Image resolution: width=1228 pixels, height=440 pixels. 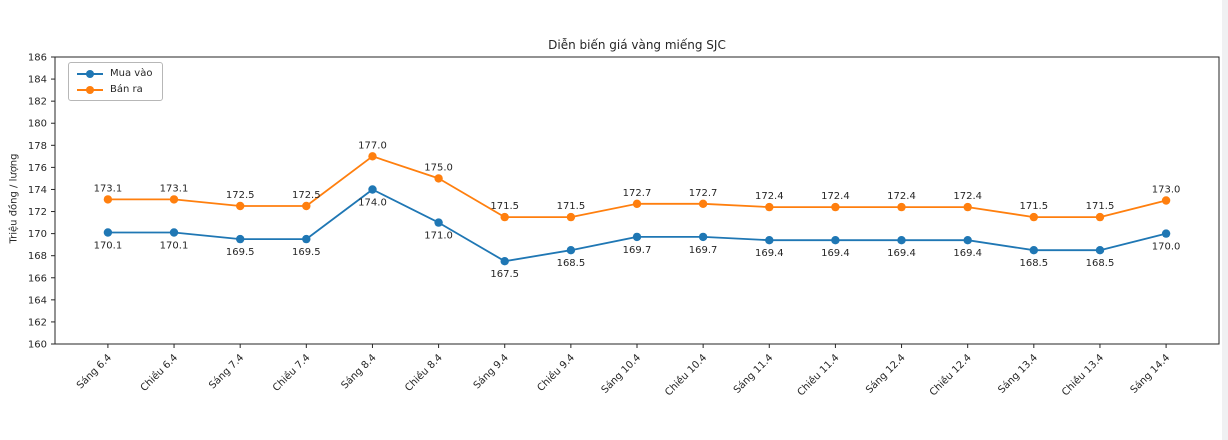 What do you see at coordinates (753, 374) in the screenshot?
I see `x-tick-label: Sáng 11.4` at bounding box center [753, 374].